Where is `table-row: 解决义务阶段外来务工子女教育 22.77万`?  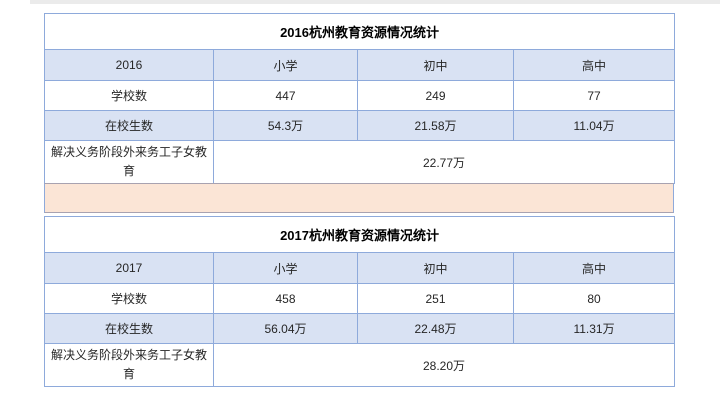
table-row: 解决义务阶段外来务工子女教育 22.77万 is located at coordinates (360, 162).